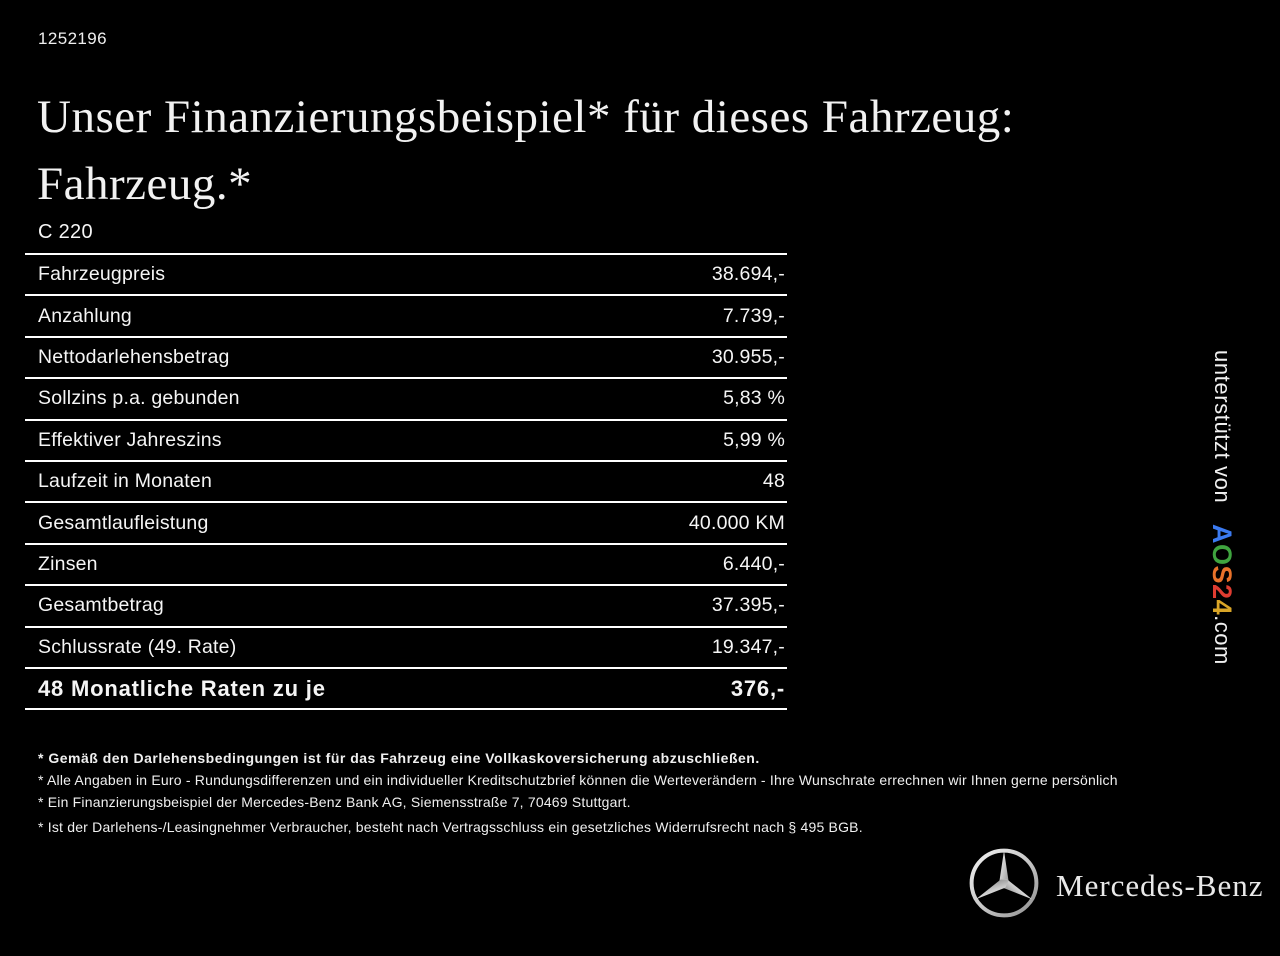 The image size is (1280, 956). What do you see at coordinates (1004, 885) in the screenshot?
I see `mercedes-star-icon` at bounding box center [1004, 885].